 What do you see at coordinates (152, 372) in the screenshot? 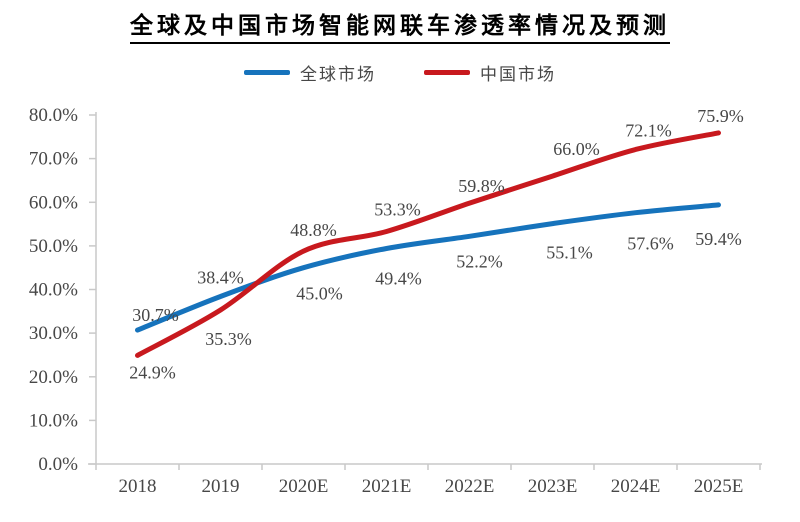
I see `data-label-series-1: 24.9%` at bounding box center [152, 372].